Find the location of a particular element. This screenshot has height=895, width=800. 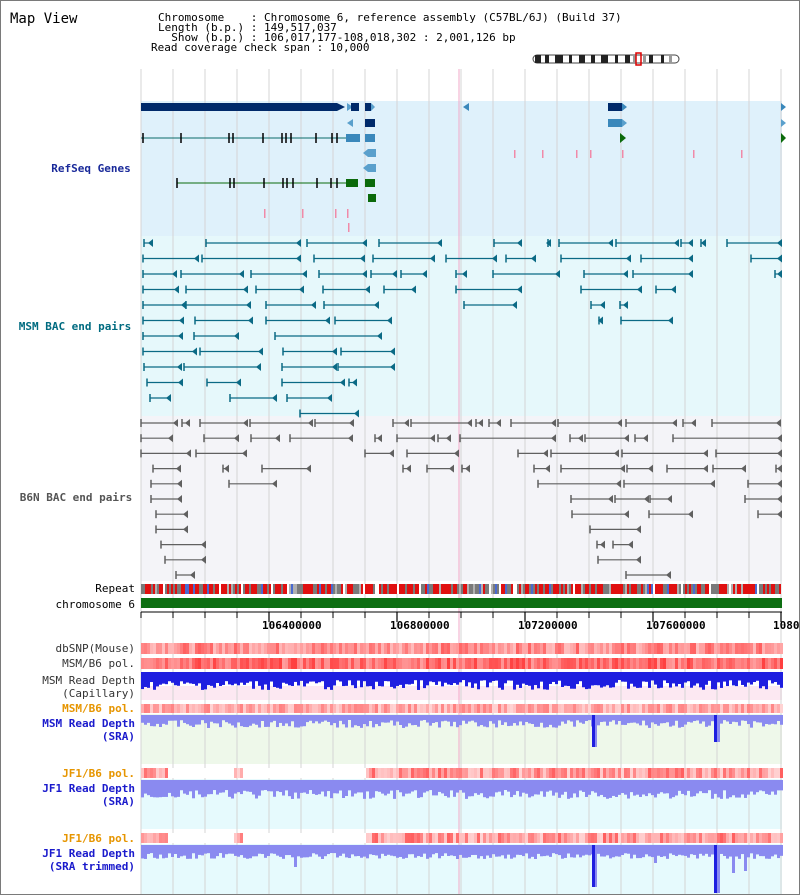

gene-arrow is located at coordinates (624, 123).